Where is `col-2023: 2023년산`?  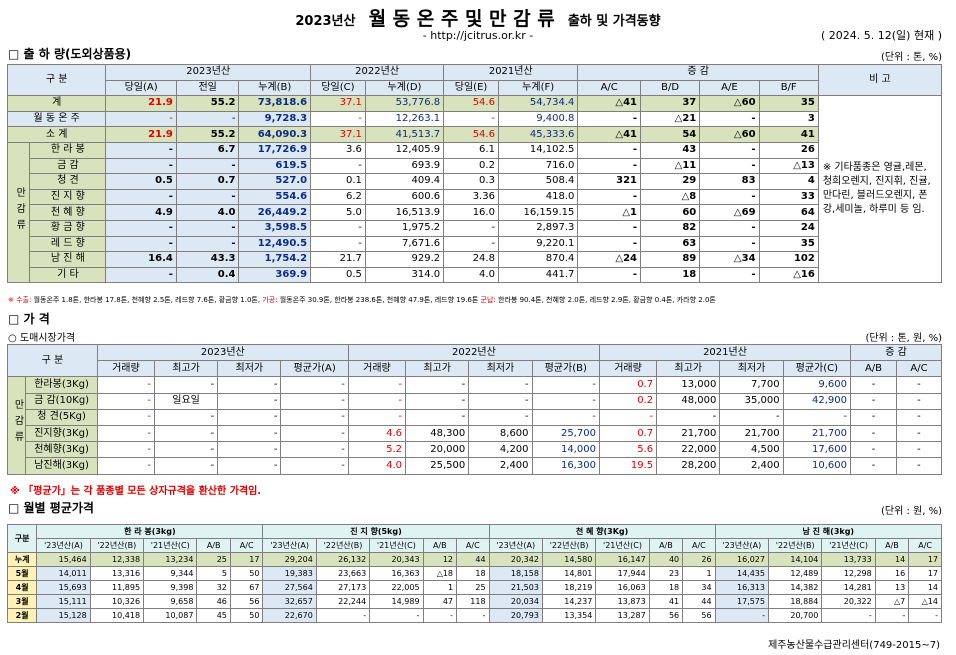
col-2023: 2023년산 is located at coordinates (208, 72).